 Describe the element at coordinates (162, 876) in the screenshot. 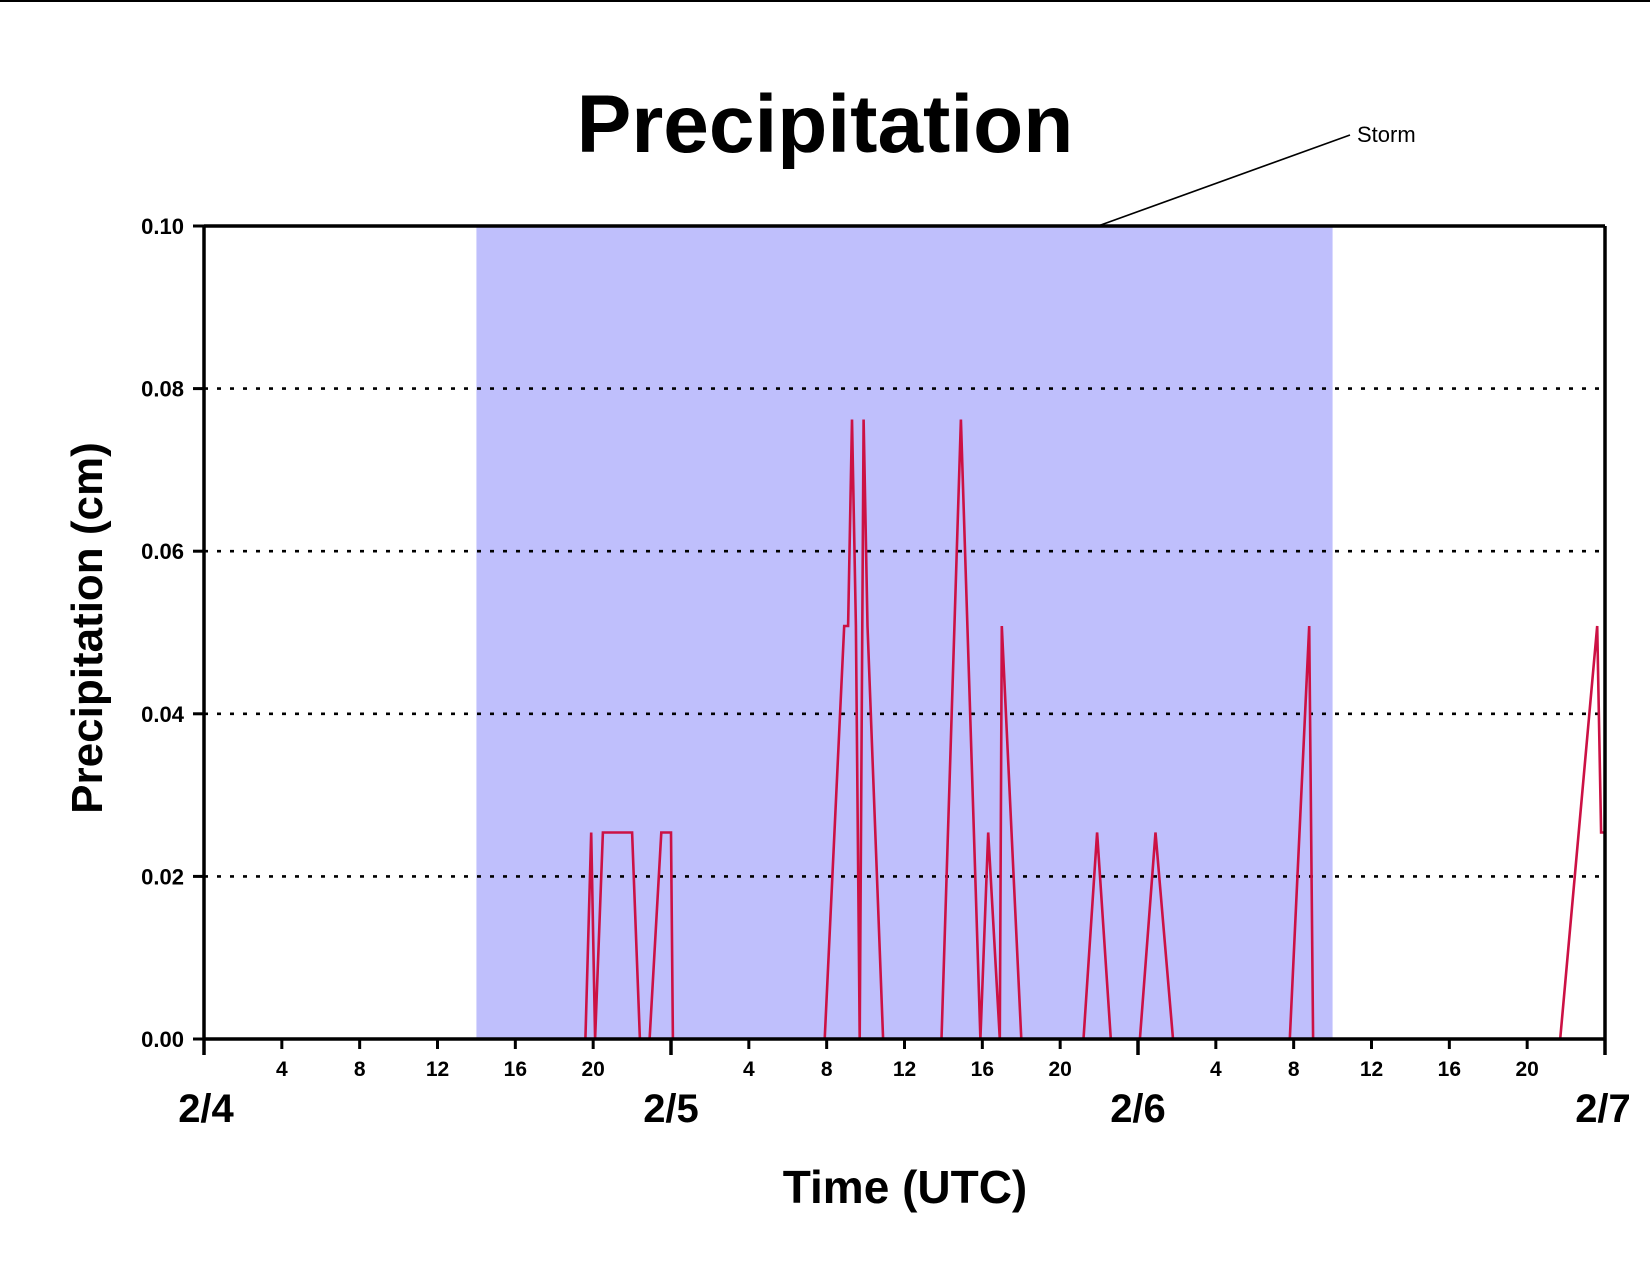

I see `y-tick-label: 0.02` at that location.